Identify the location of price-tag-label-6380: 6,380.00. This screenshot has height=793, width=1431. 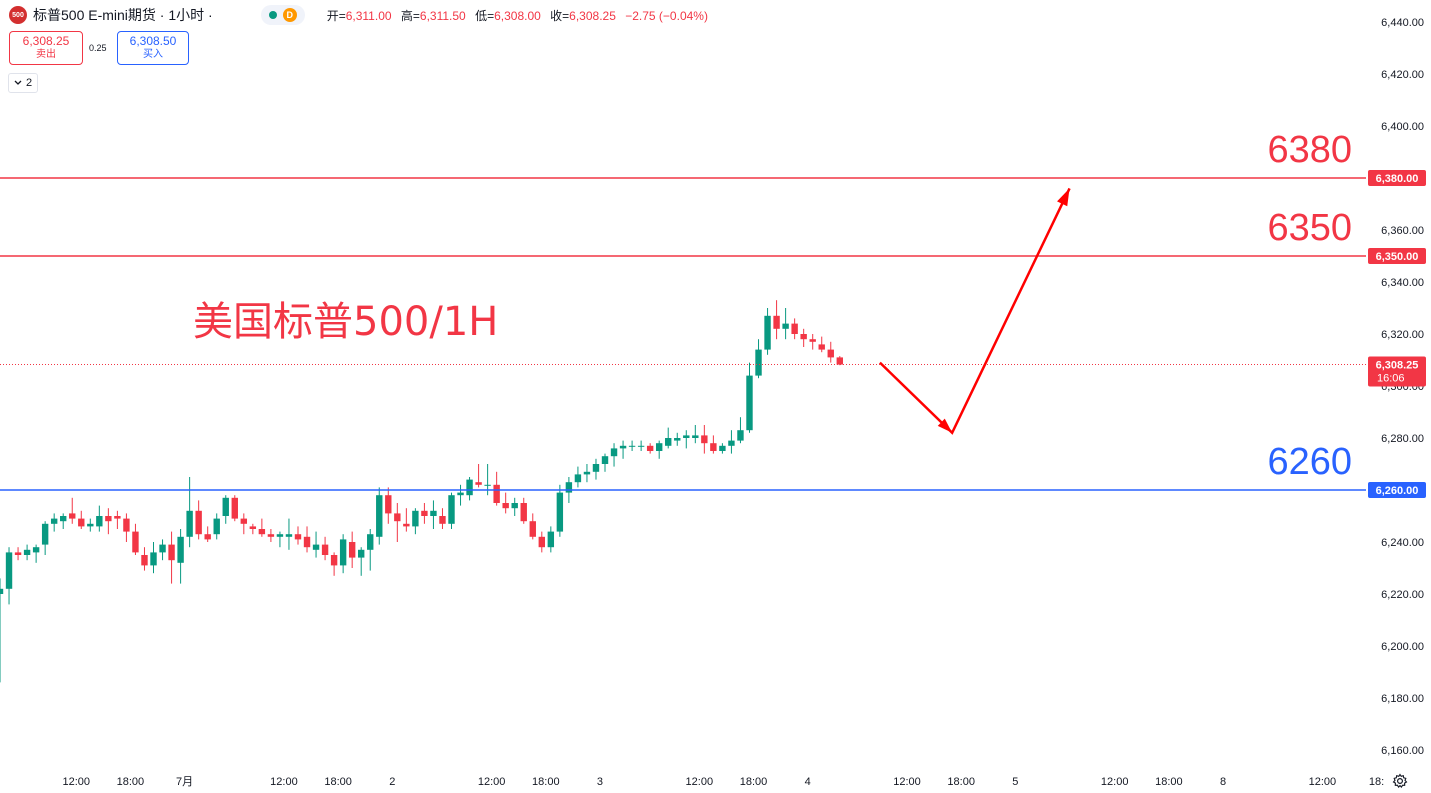
(1397, 179).